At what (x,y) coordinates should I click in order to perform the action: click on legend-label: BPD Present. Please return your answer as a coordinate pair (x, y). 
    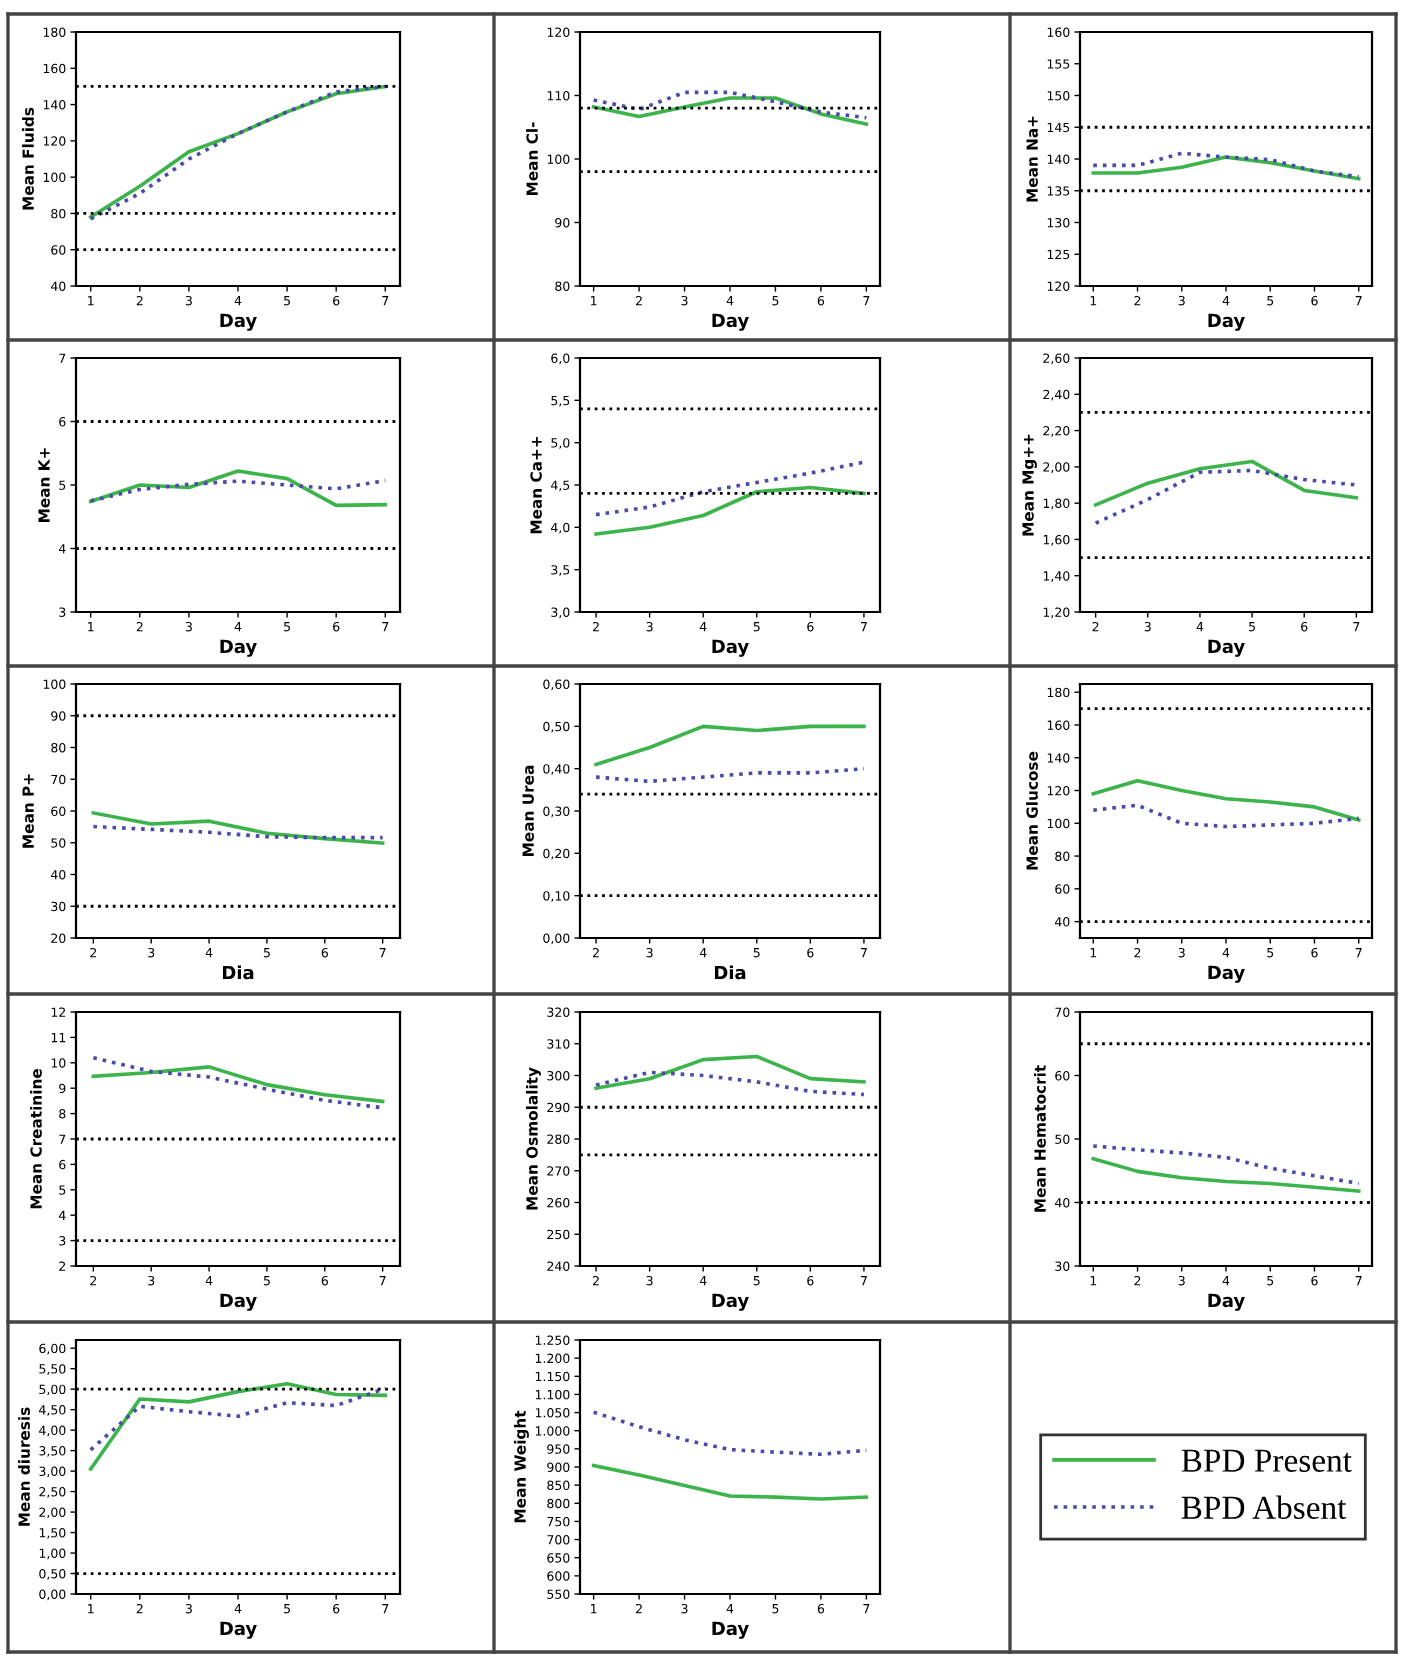
    Looking at the image, I should click on (1266, 1460).